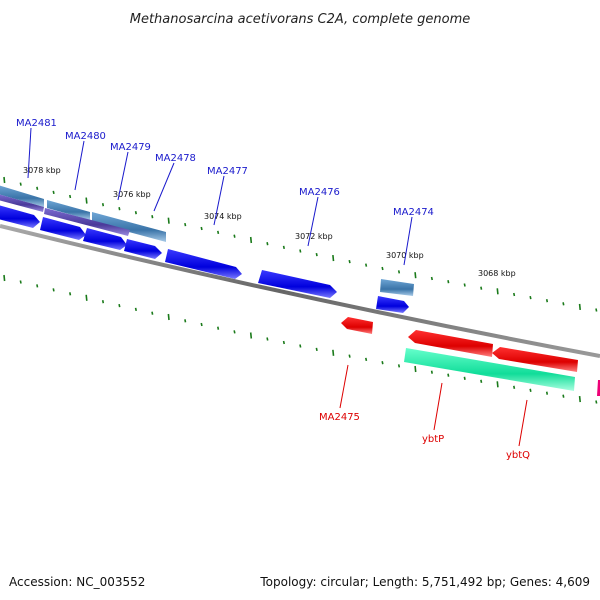 This screenshot has height=600, width=600. Describe the element at coordinates (223, 216) in the screenshot. I see `kbp-label: 3074 kbp` at that location.